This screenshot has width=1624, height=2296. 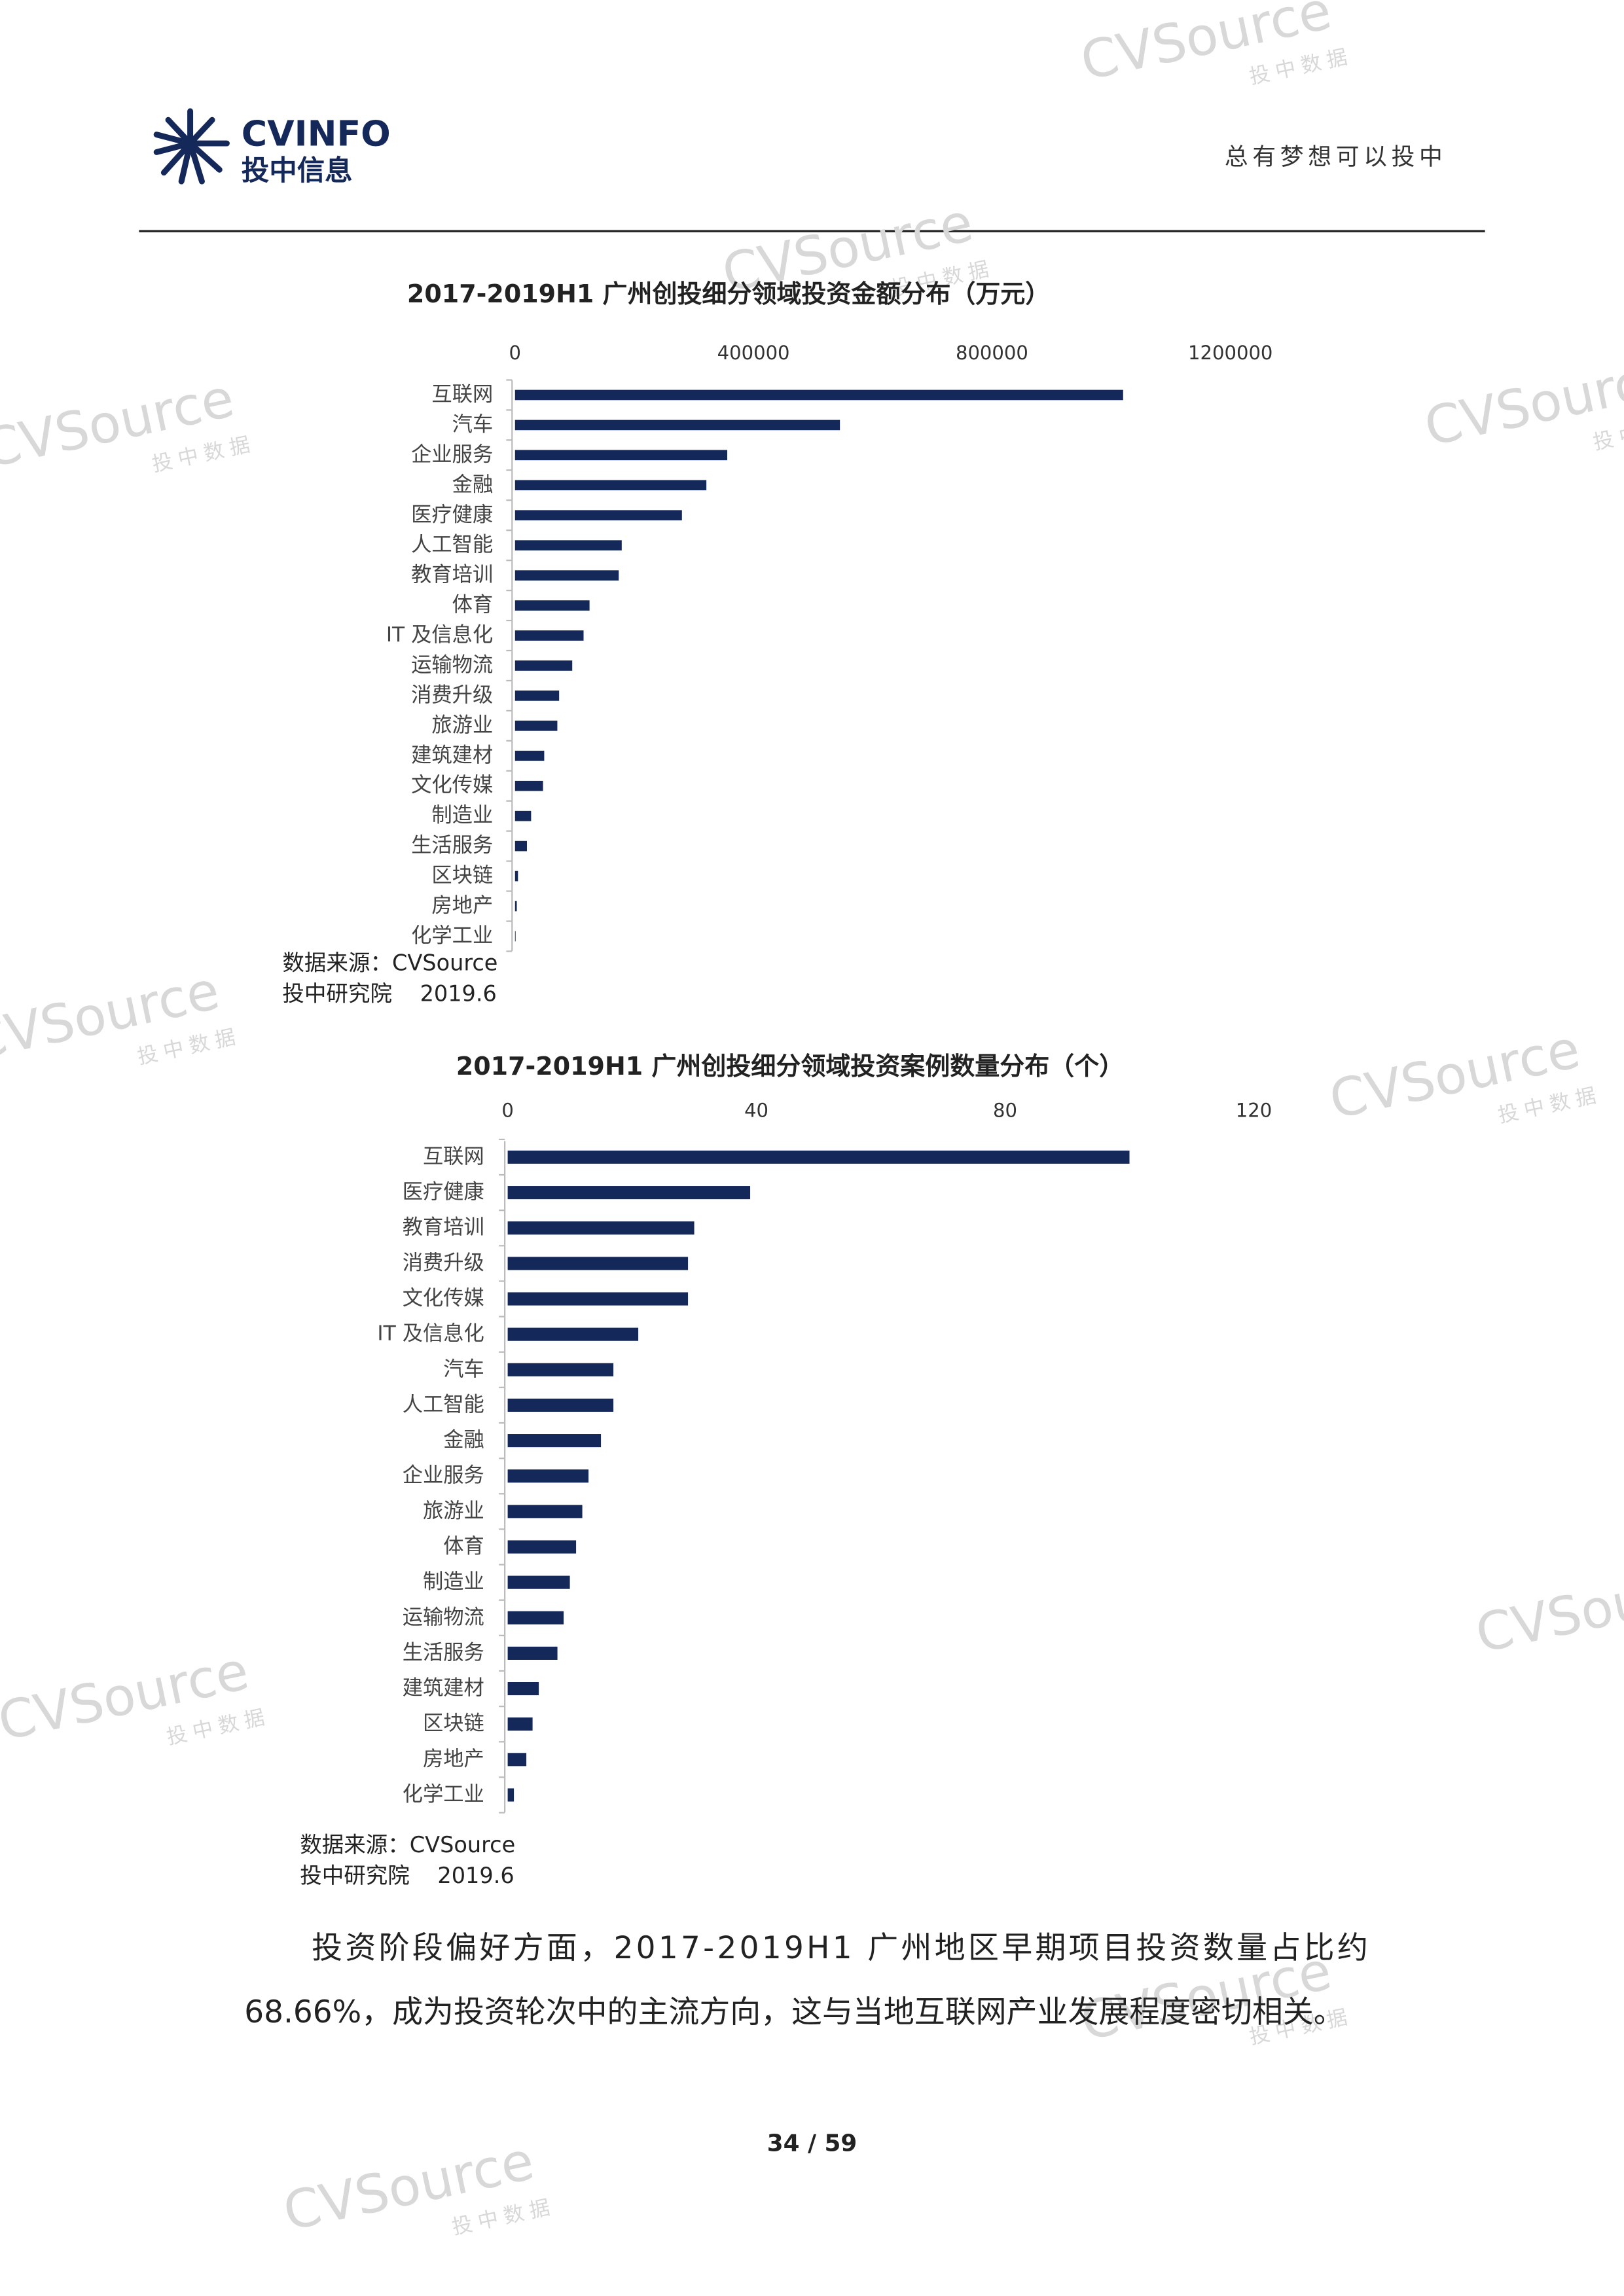 I want to click on x-tick-label: 80, so click(x=1005, y=1111).